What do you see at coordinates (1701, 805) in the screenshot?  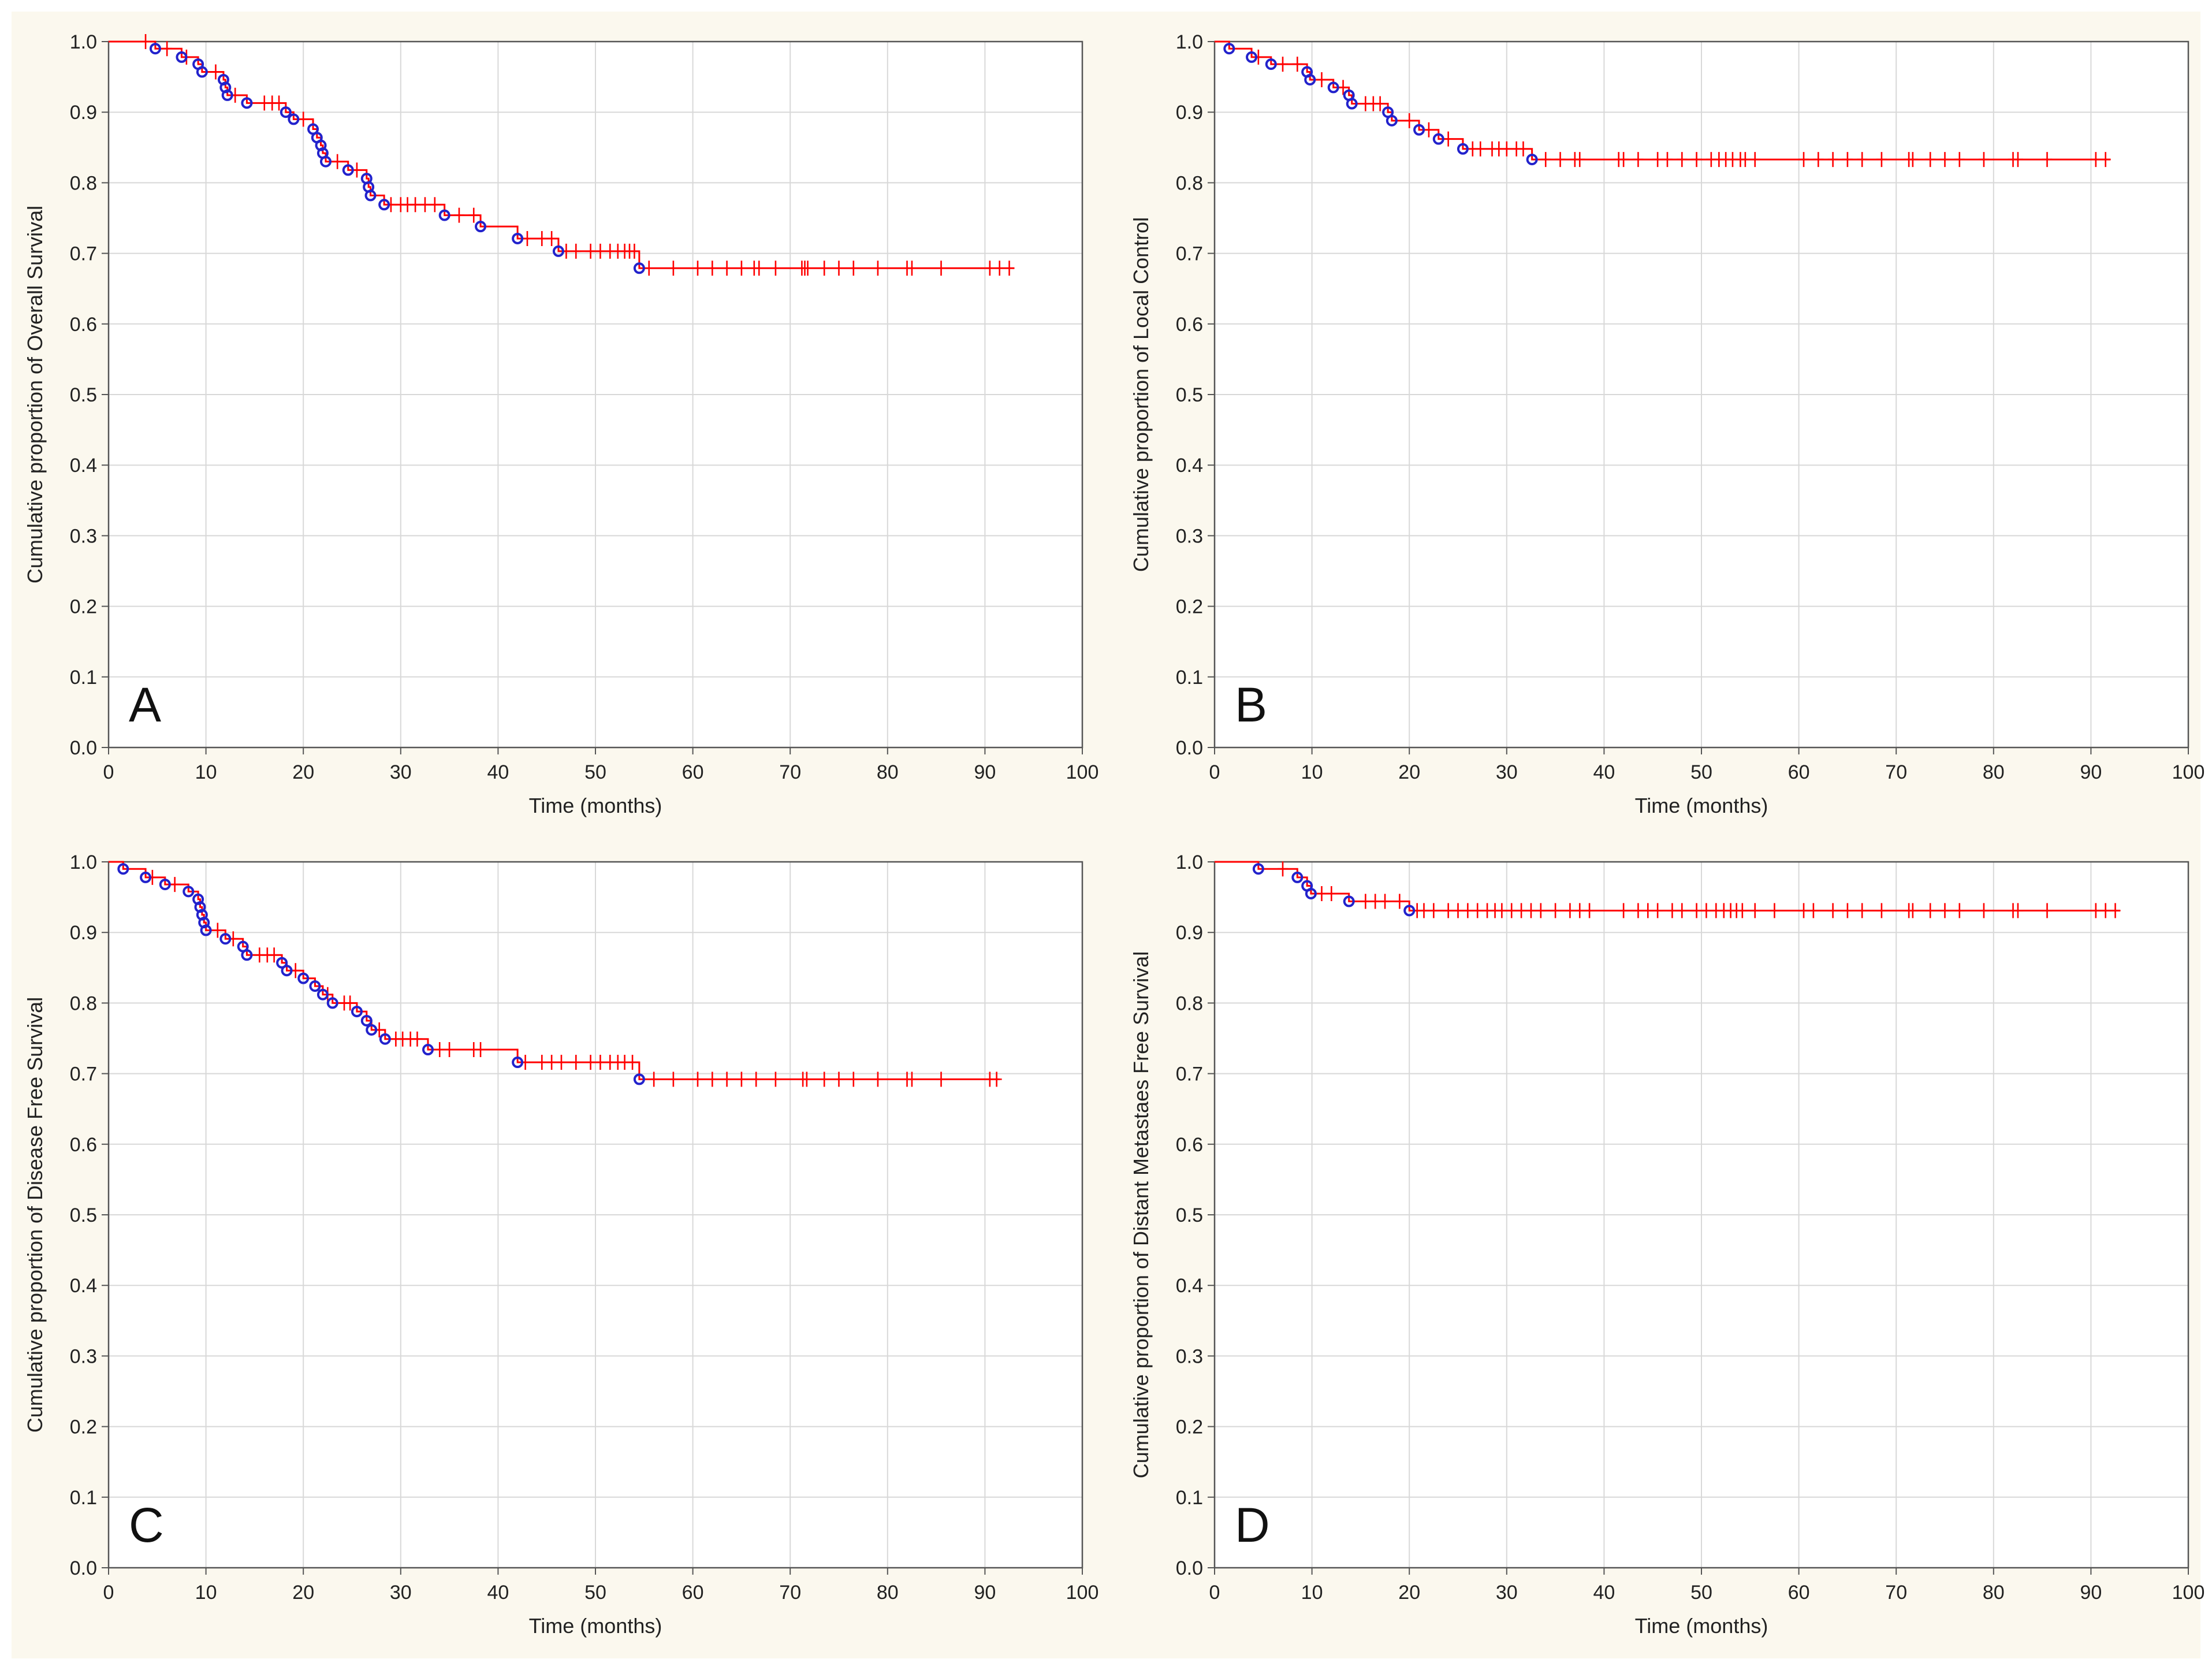 I see `x-axis-label: Time (months)` at bounding box center [1701, 805].